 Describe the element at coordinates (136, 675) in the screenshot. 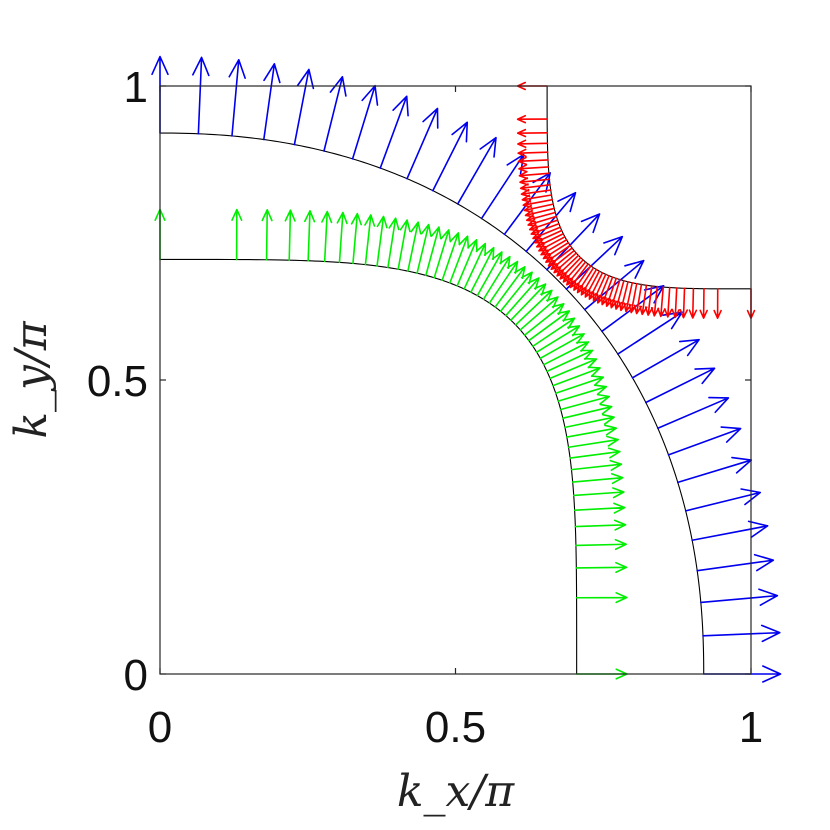

I see `y-tick-label: 0` at that location.